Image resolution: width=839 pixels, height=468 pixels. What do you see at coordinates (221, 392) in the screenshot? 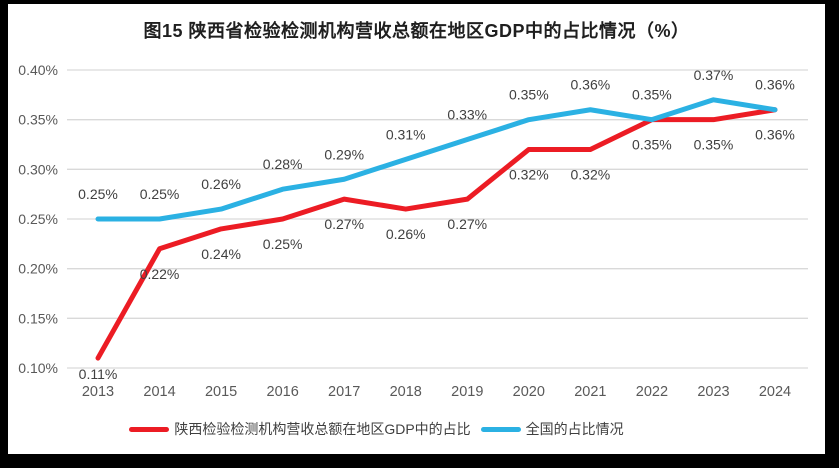
I see `x-axis-tick-label: 2015` at bounding box center [221, 392].